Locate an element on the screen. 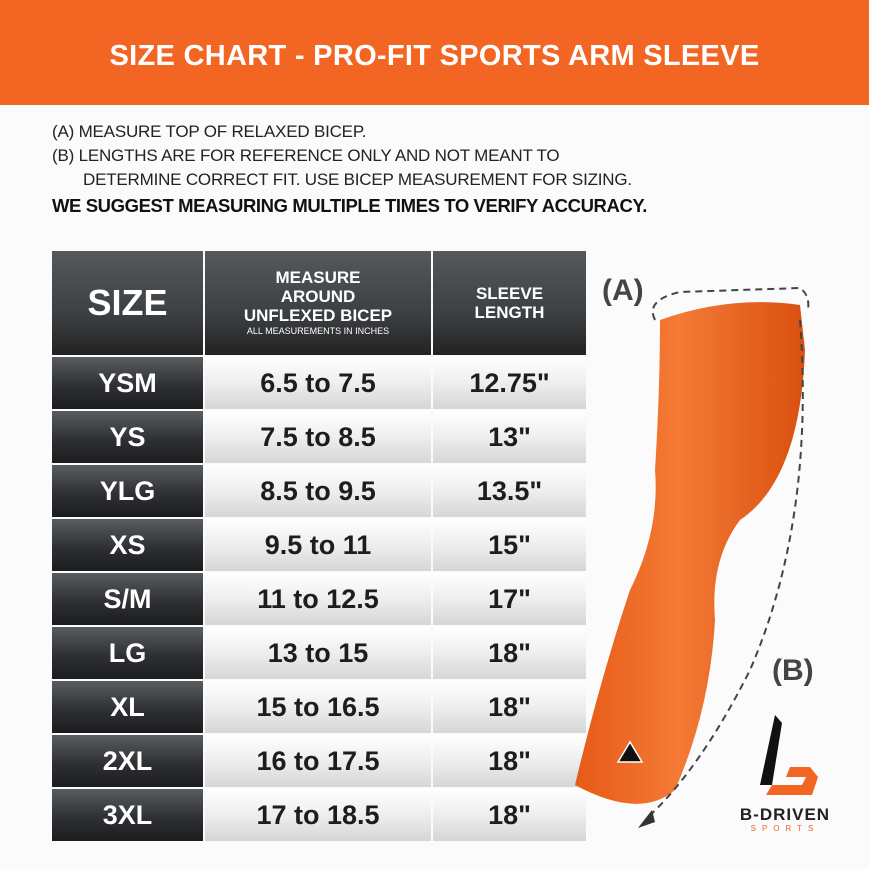 Image resolution: width=869 pixels, height=869 pixels. table-row: XS 9.5 to 11 15" is located at coordinates (319, 545).